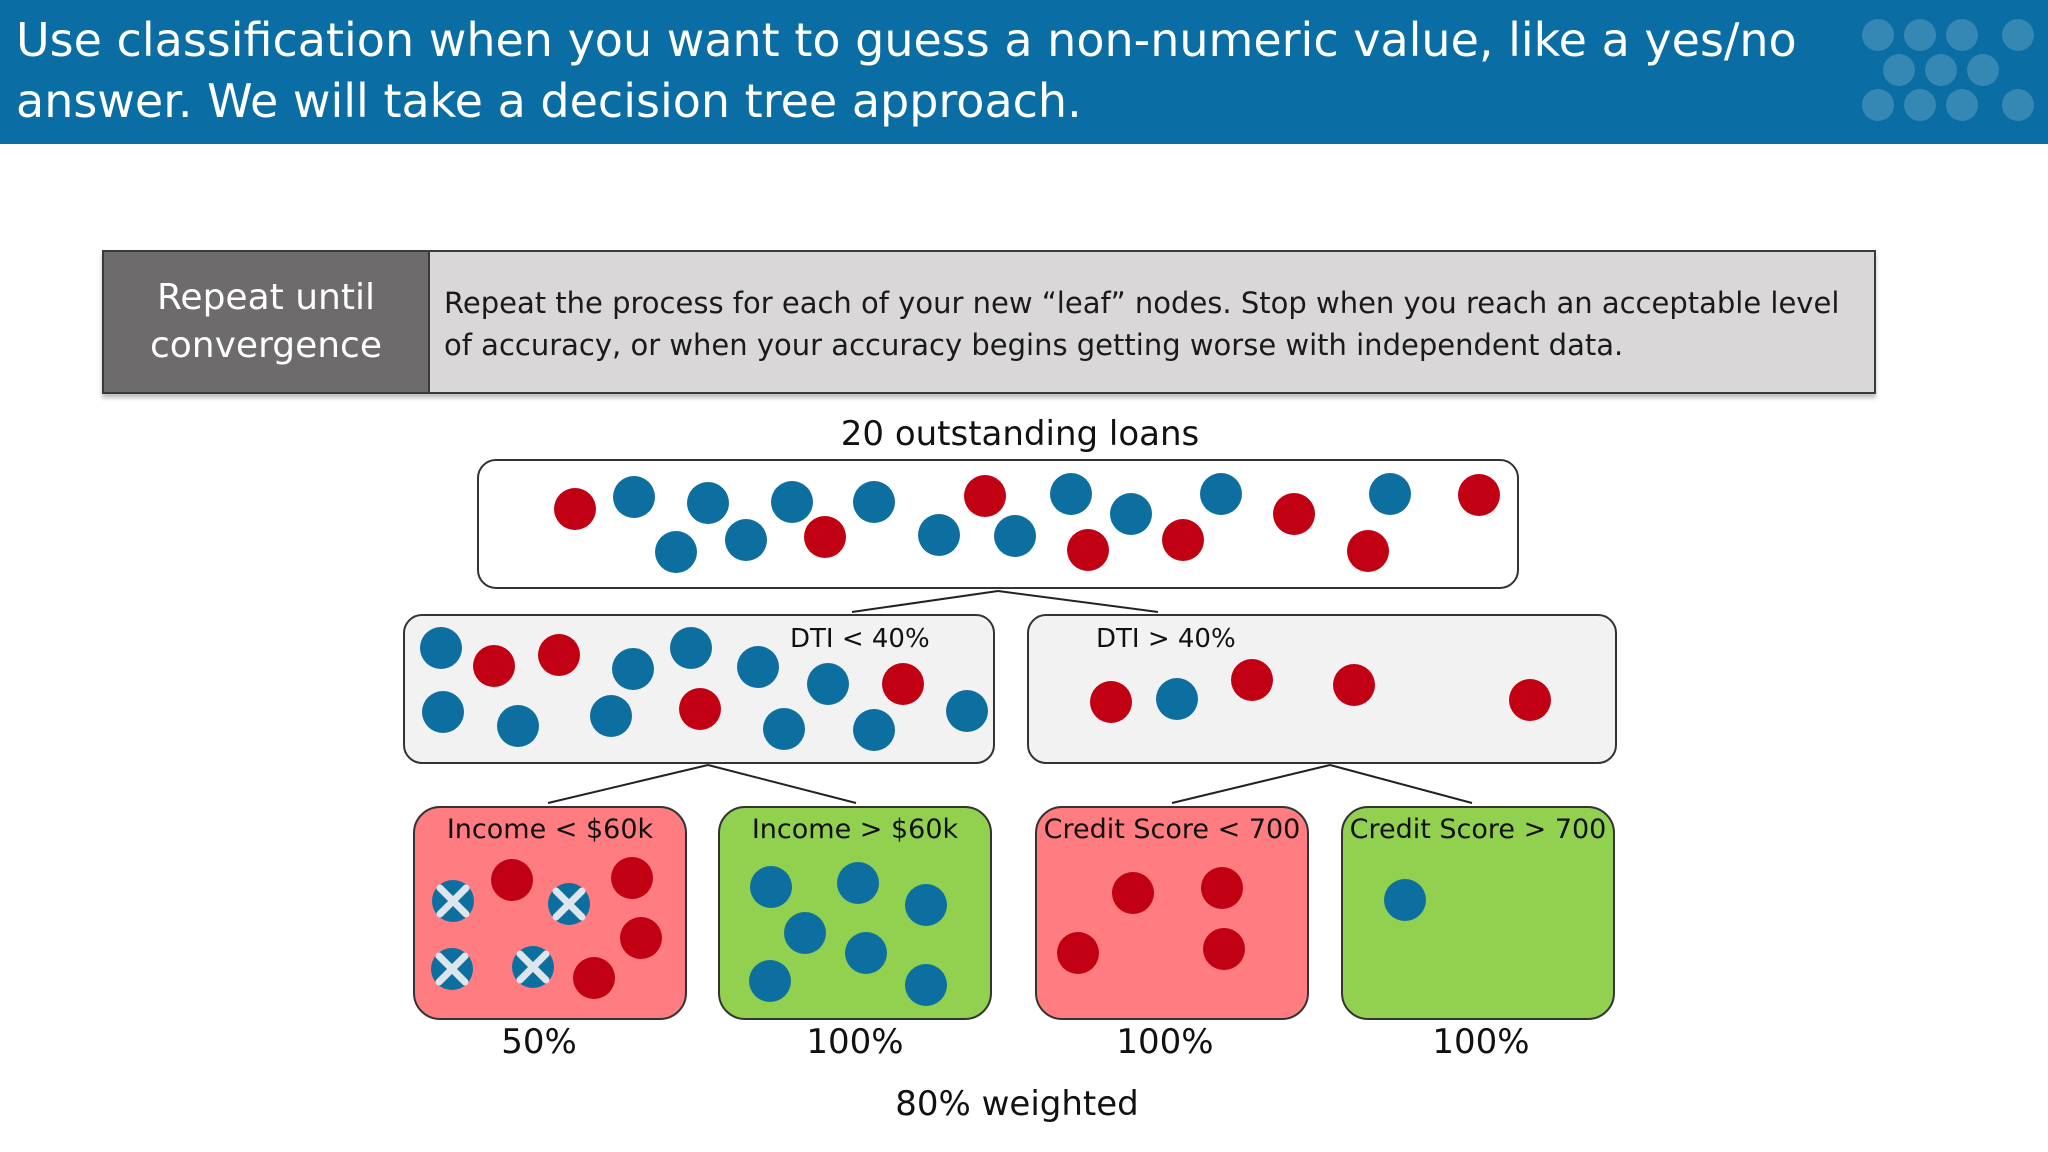 The width and height of the screenshot is (2048, 1152). What do you see at coordinates (1481, 1042) in the screenshot?
I see `leaf-accuracy-credit-high: 100%` at bounding box center [1481, 1042].